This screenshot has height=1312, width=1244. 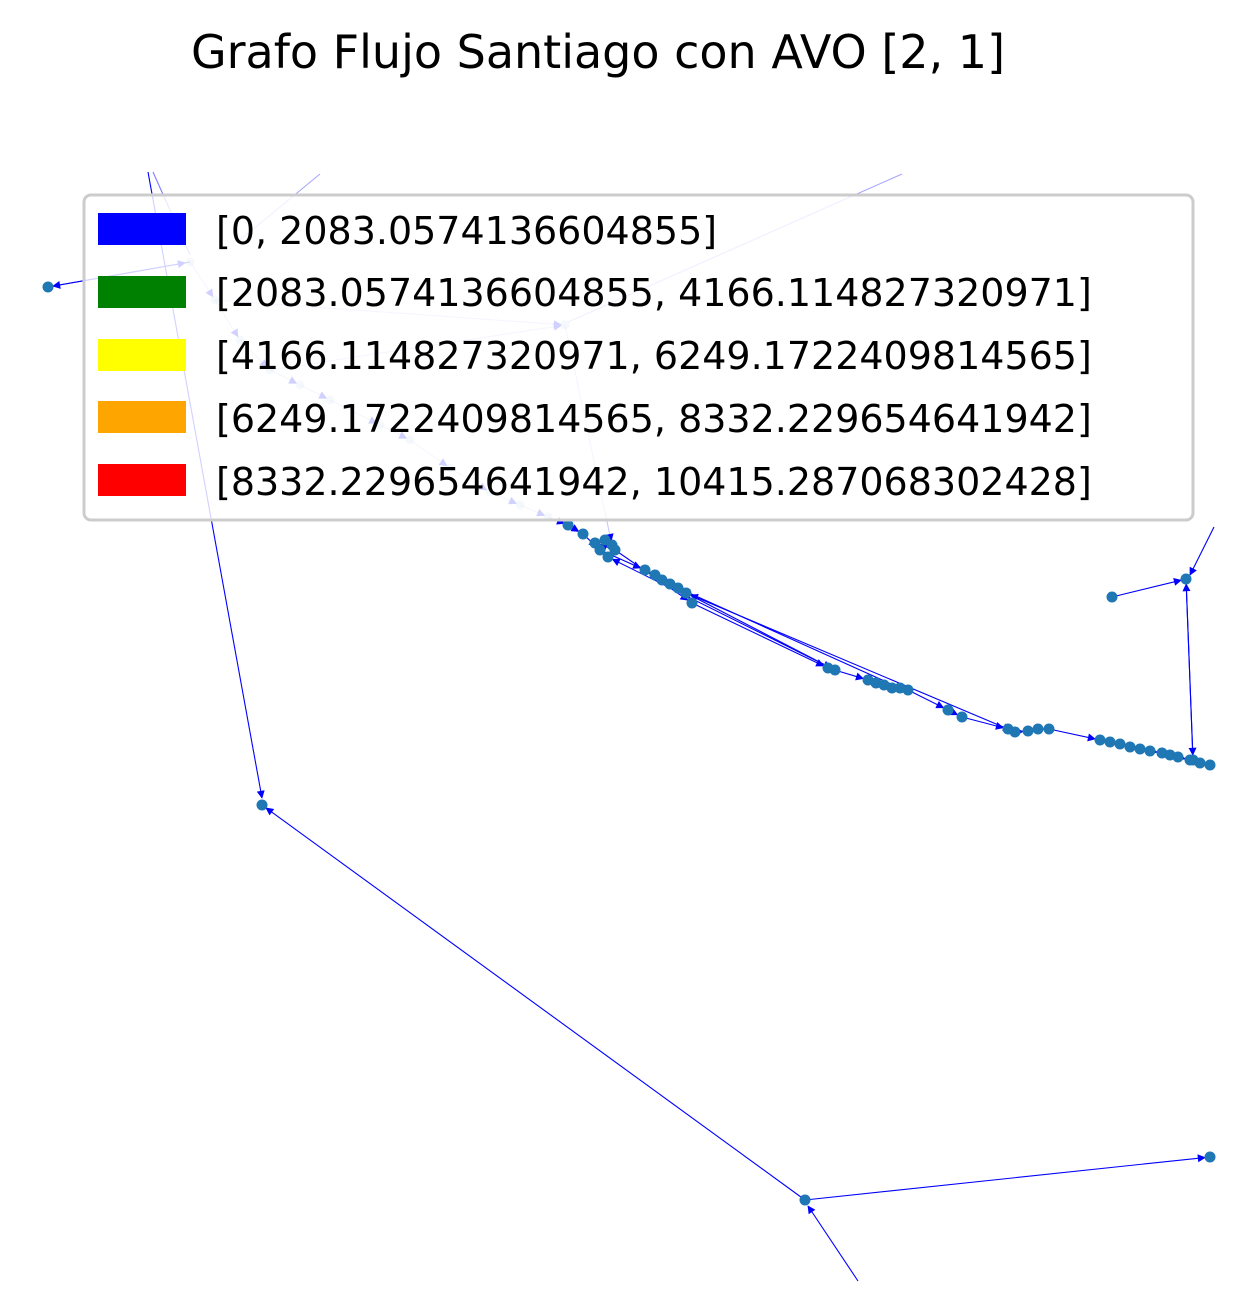 What do you see at coordinates (466, 231) in the screenshot?
I see `legend-label-0: [0, 2083.0574136604855]` at bounding box center [466, 231].